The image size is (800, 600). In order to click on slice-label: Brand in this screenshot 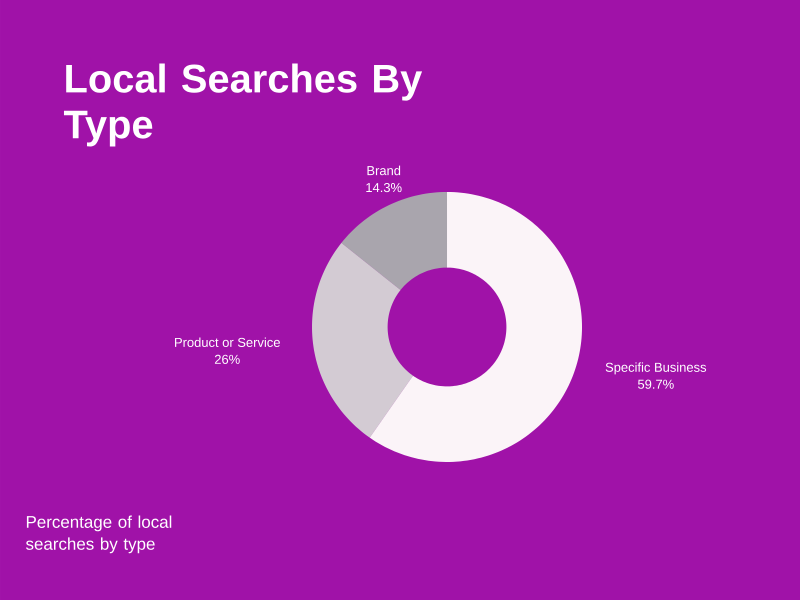, I will do `click(383, 171)`.